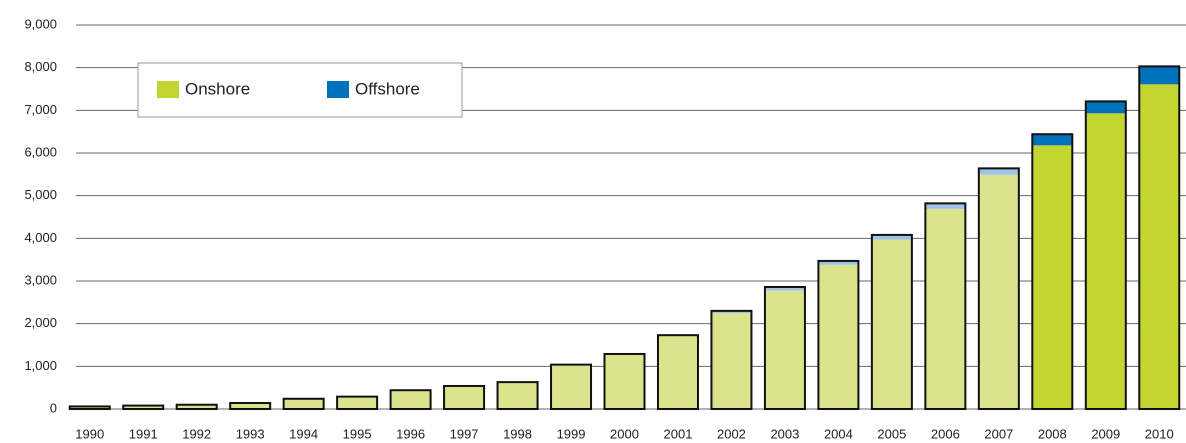  What do you see at coordinates (410, 433) in the screenshot?
I see `x-tick-label: 1996` at bounding box center [410, 433].